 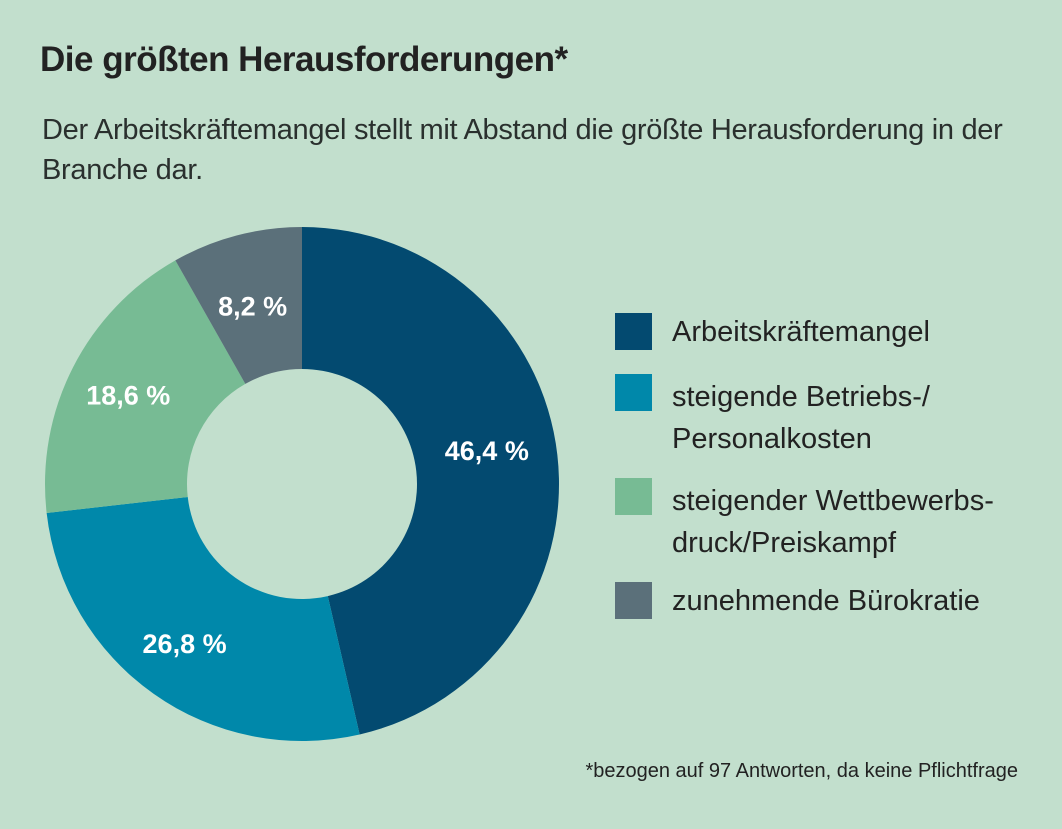 I want to click on legend-item-arbeitskraeftemangel: Arbeitskräftemangel, so click(x=772, y=332).